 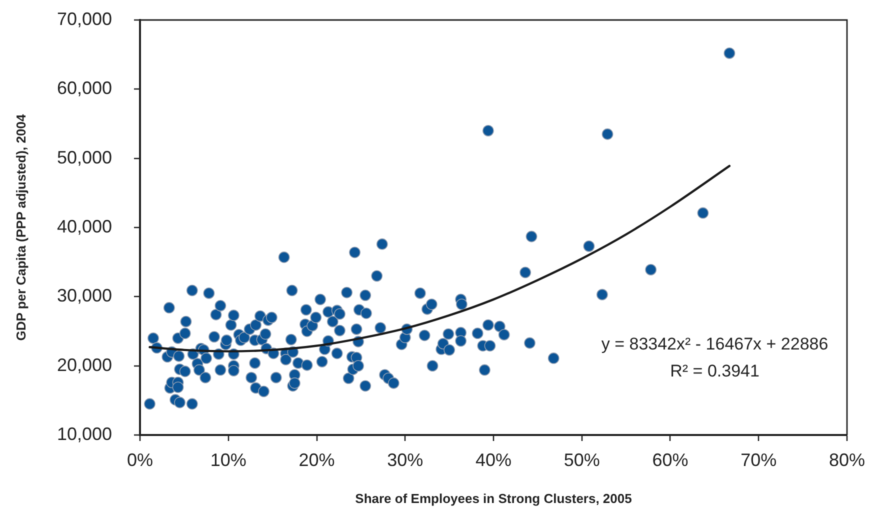 What do you see at coordinates (493, 498) in the screenshot?
I see `x-axis-title: Share of Employees in Strong Clusters, 2005` at bounding box center [493, 498].